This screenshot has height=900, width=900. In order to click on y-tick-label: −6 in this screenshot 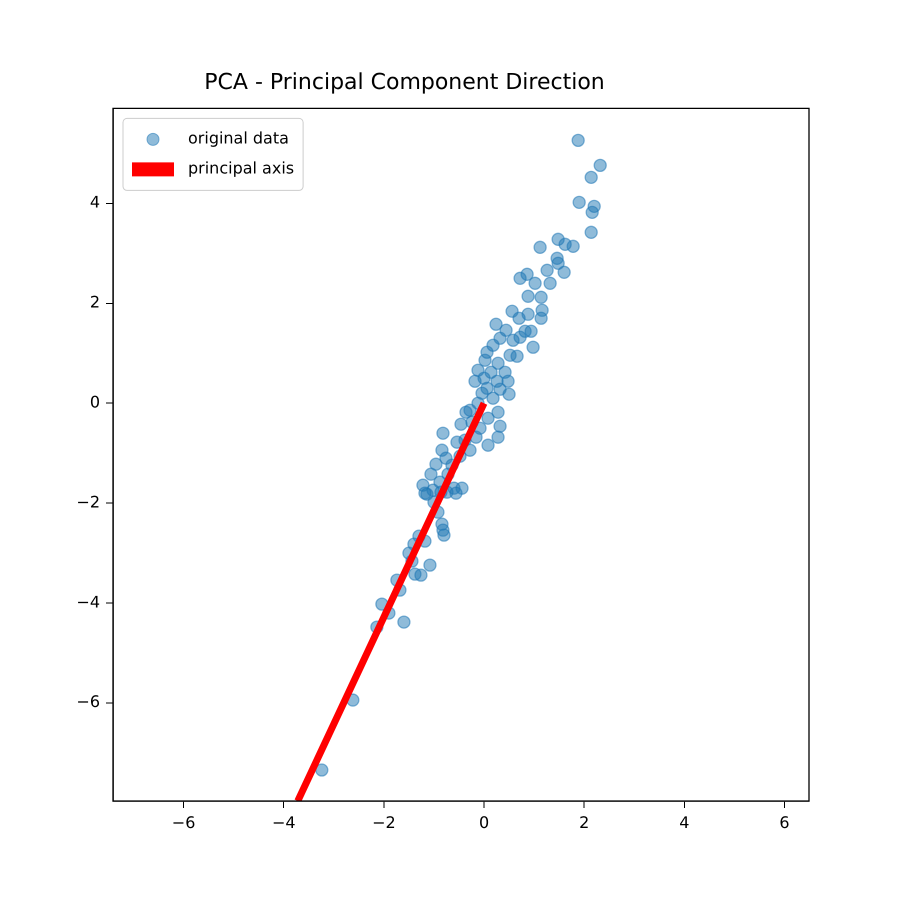, I will do `click(88, 702)`.